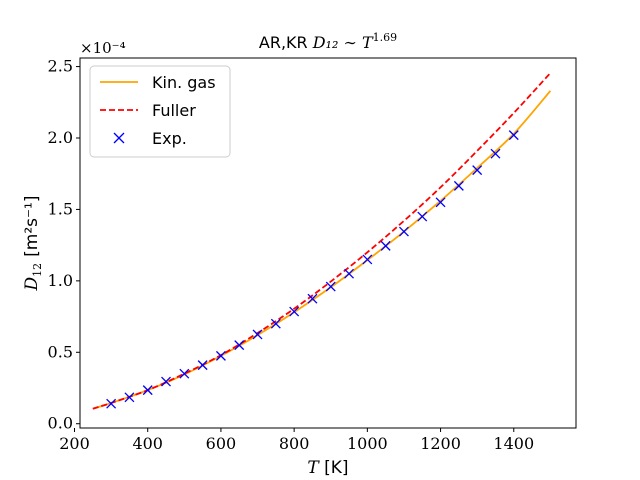 The height and width of the screenshot is (480, 640). I want to click on x-axis-label-var: T, so click(313, 468).